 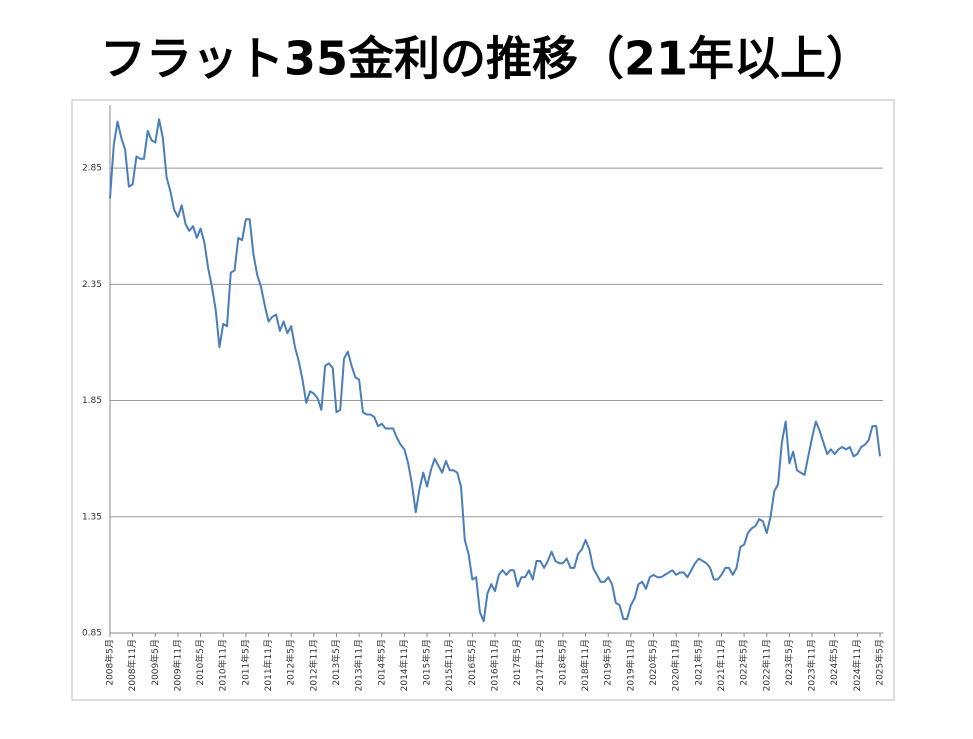 What do you see at coordinates (132, 665) in the screenshot?
I see `x-tick-label: 2008年11月` at bounding box center [132, 665].